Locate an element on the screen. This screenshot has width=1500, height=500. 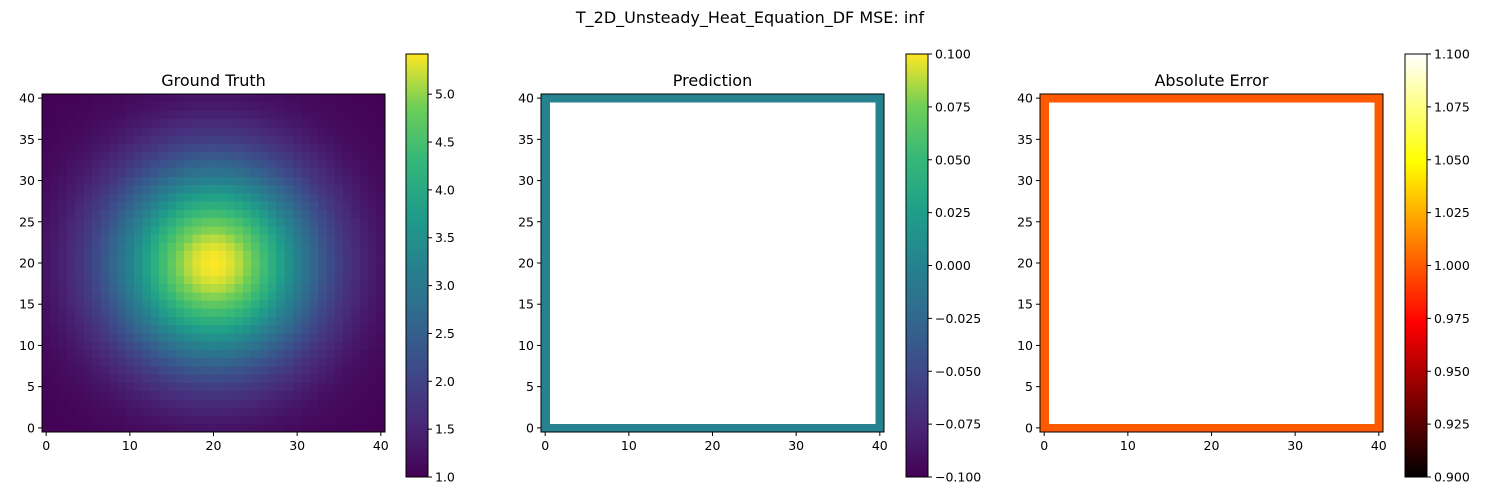
colorbar-tick-label: 2.0 is located at coordinates (445, 381).